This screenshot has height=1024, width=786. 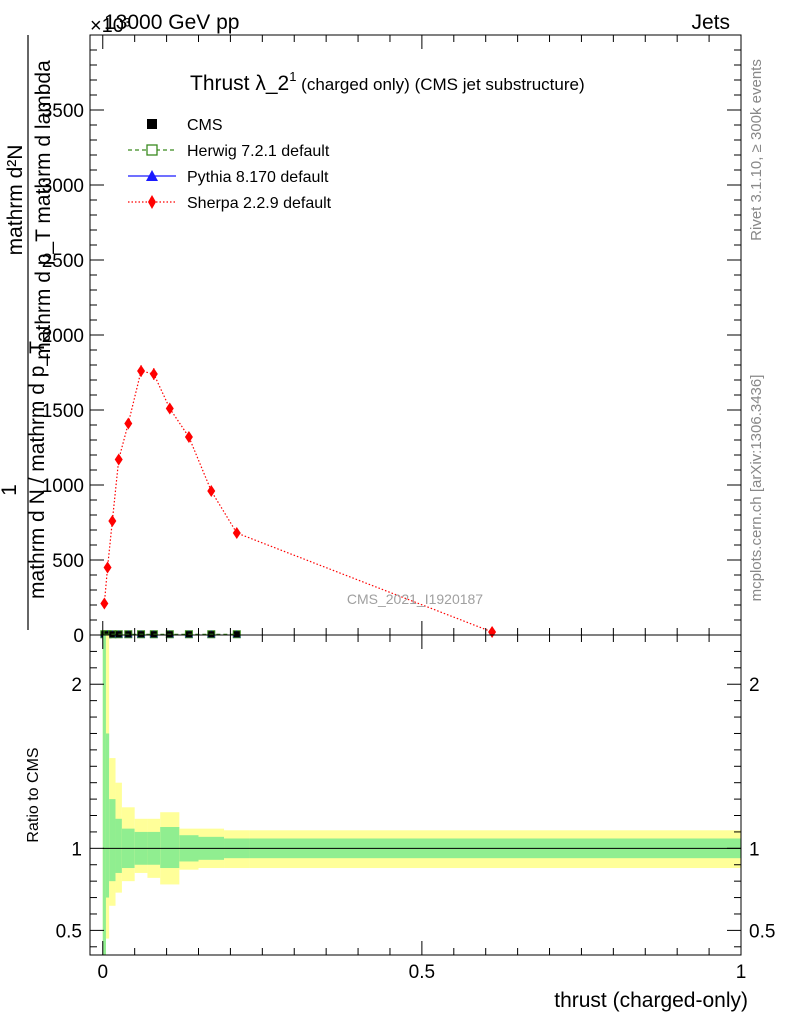 What do you see at coordinates (78, 636) in the screenshot?
I see `y-tick-label: 0` at bounding box center [78, 636].